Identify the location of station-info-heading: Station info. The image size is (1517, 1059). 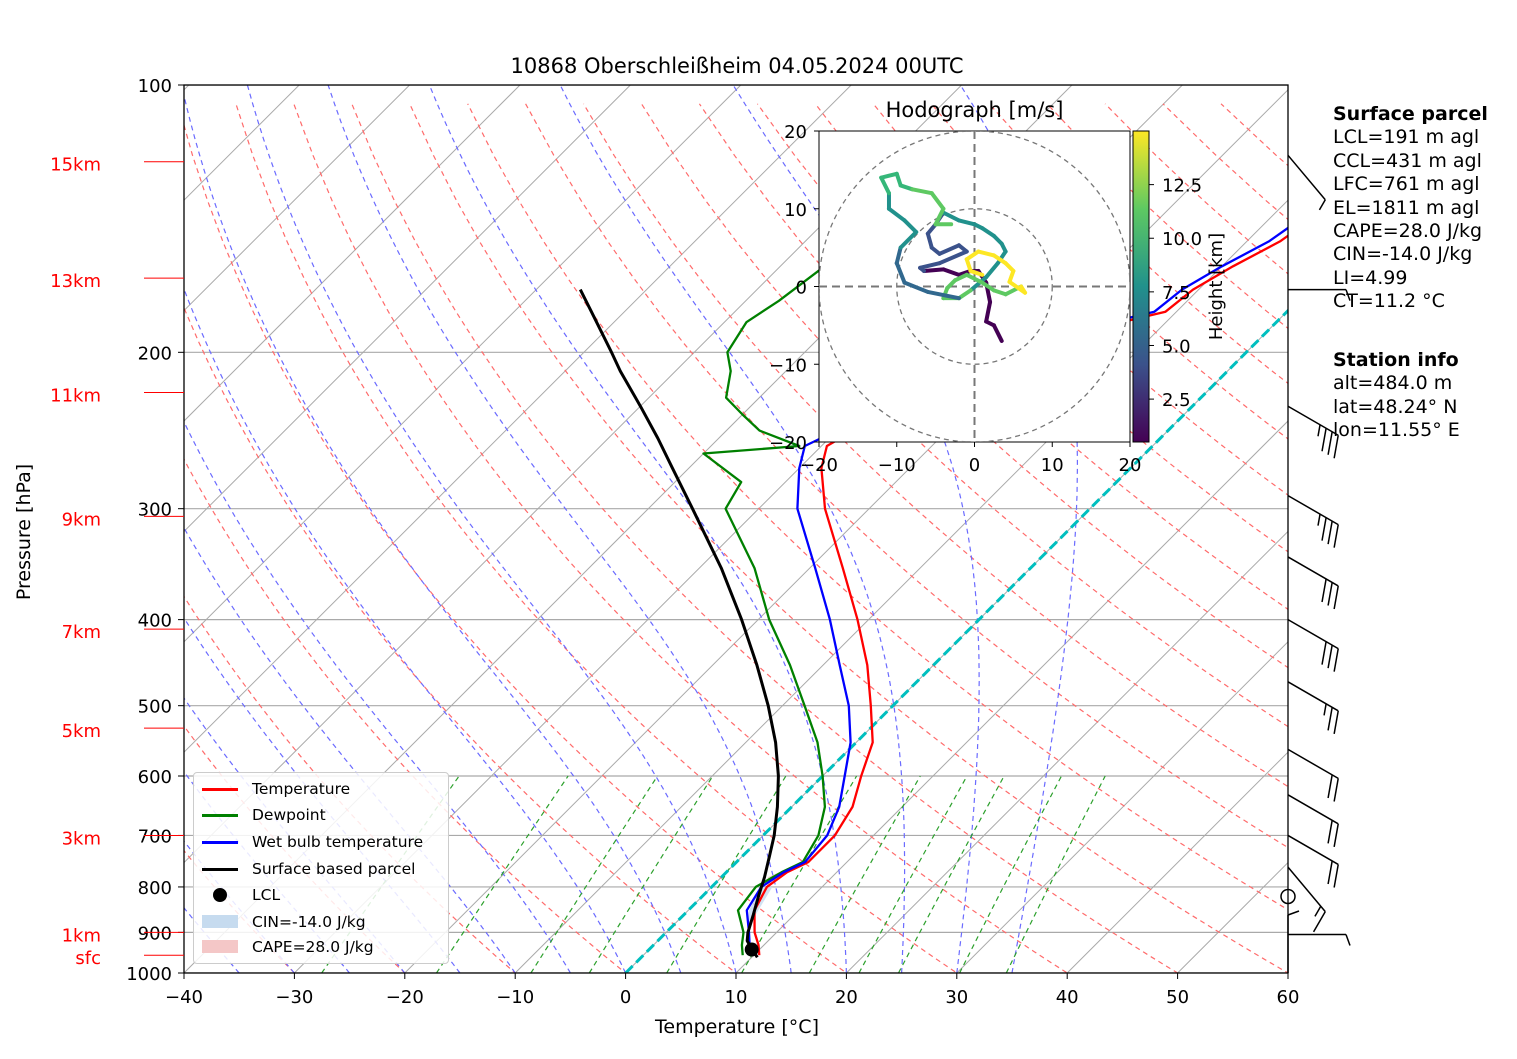
(1396, 360).